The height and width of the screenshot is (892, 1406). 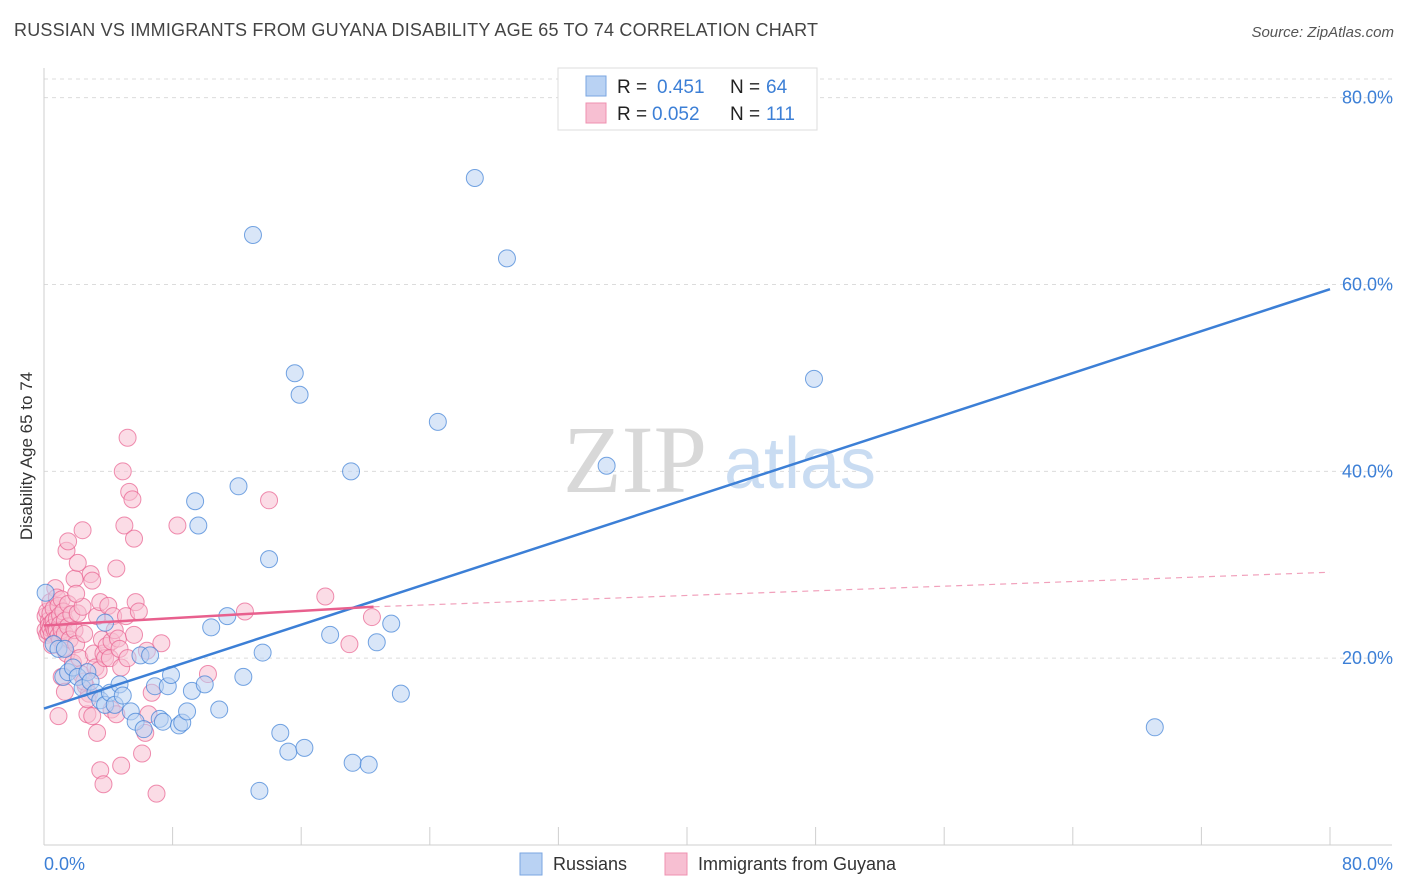 I want to click on legend-swatch-guyana, so click(x=676, y=864).